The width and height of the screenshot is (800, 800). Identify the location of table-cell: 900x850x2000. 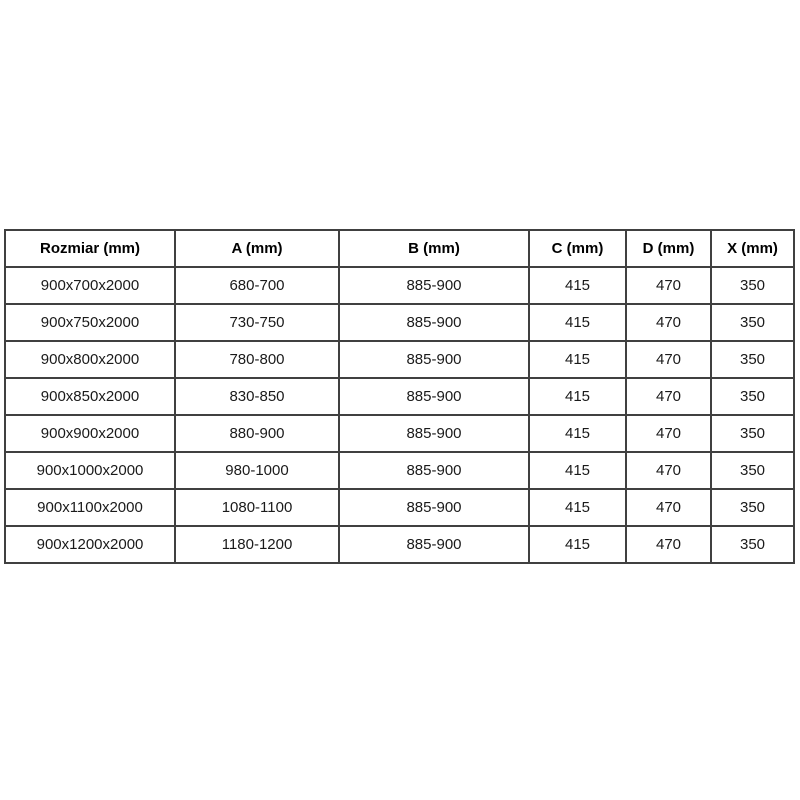
(90, 396).